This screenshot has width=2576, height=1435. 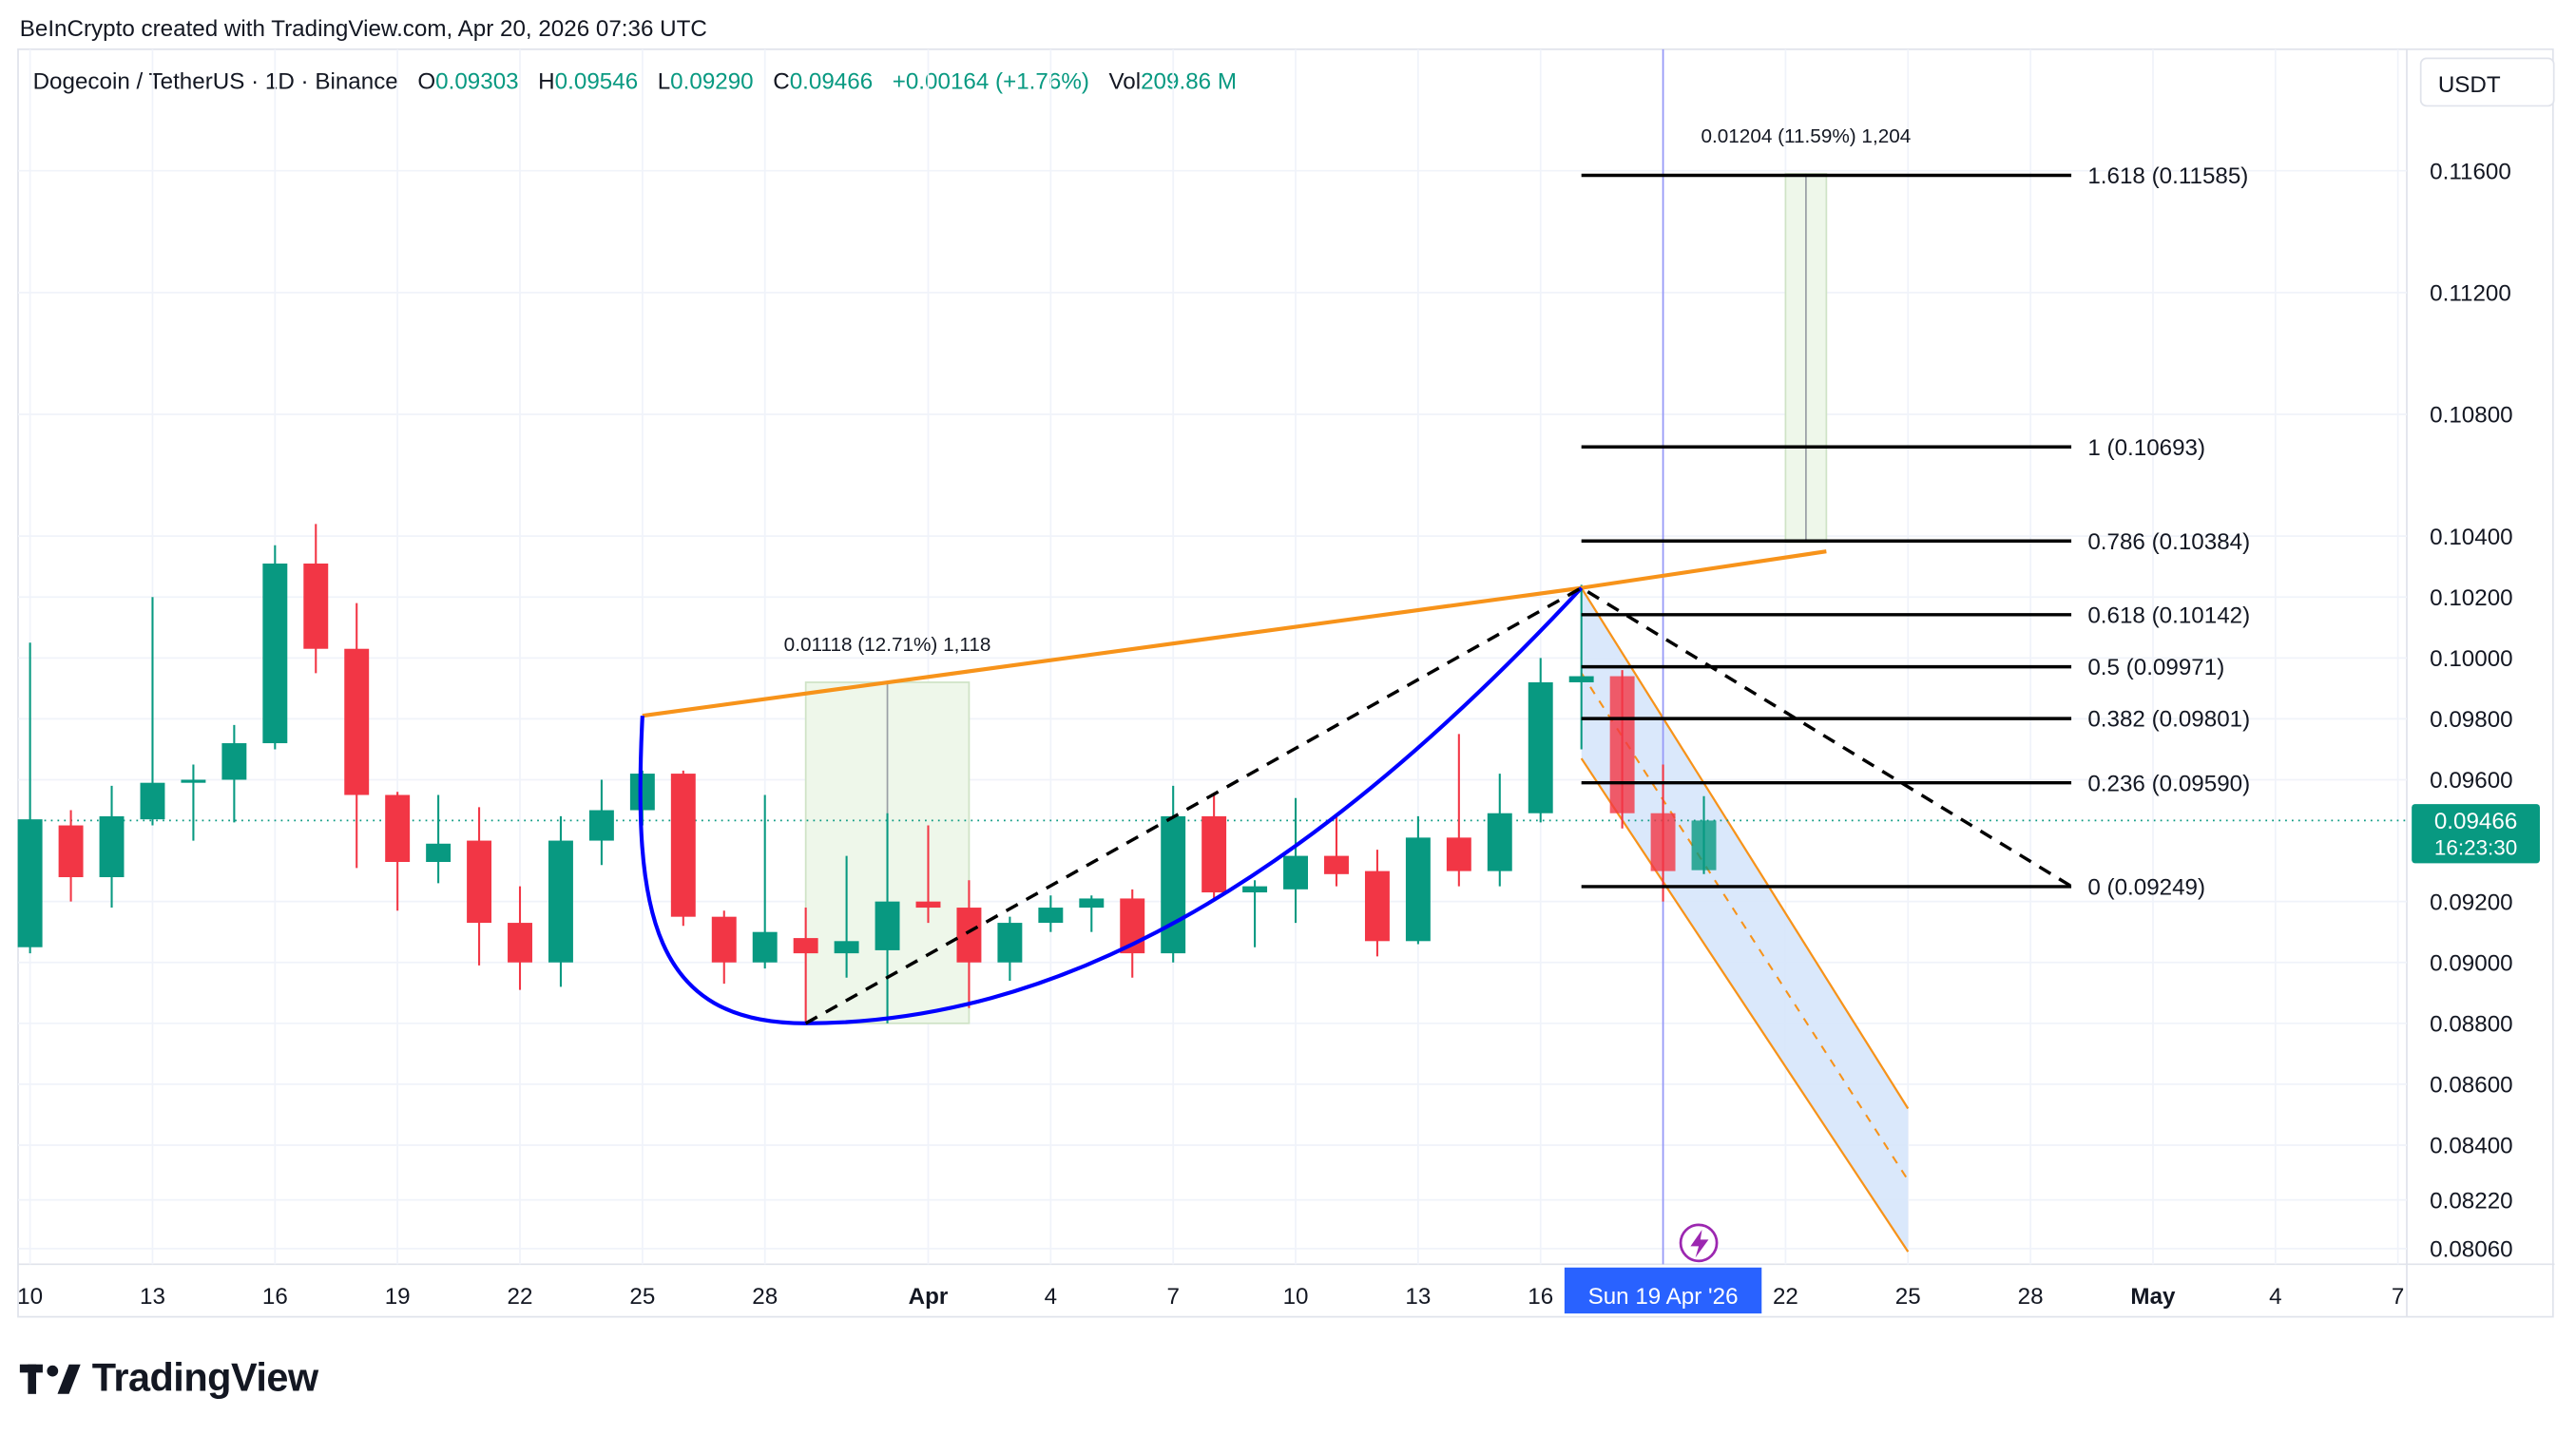 What do you see at coordinates (2471, 902) in the screenshot?
I see `y-tick-label: 0.09200` at bounding box center [2471, 902].